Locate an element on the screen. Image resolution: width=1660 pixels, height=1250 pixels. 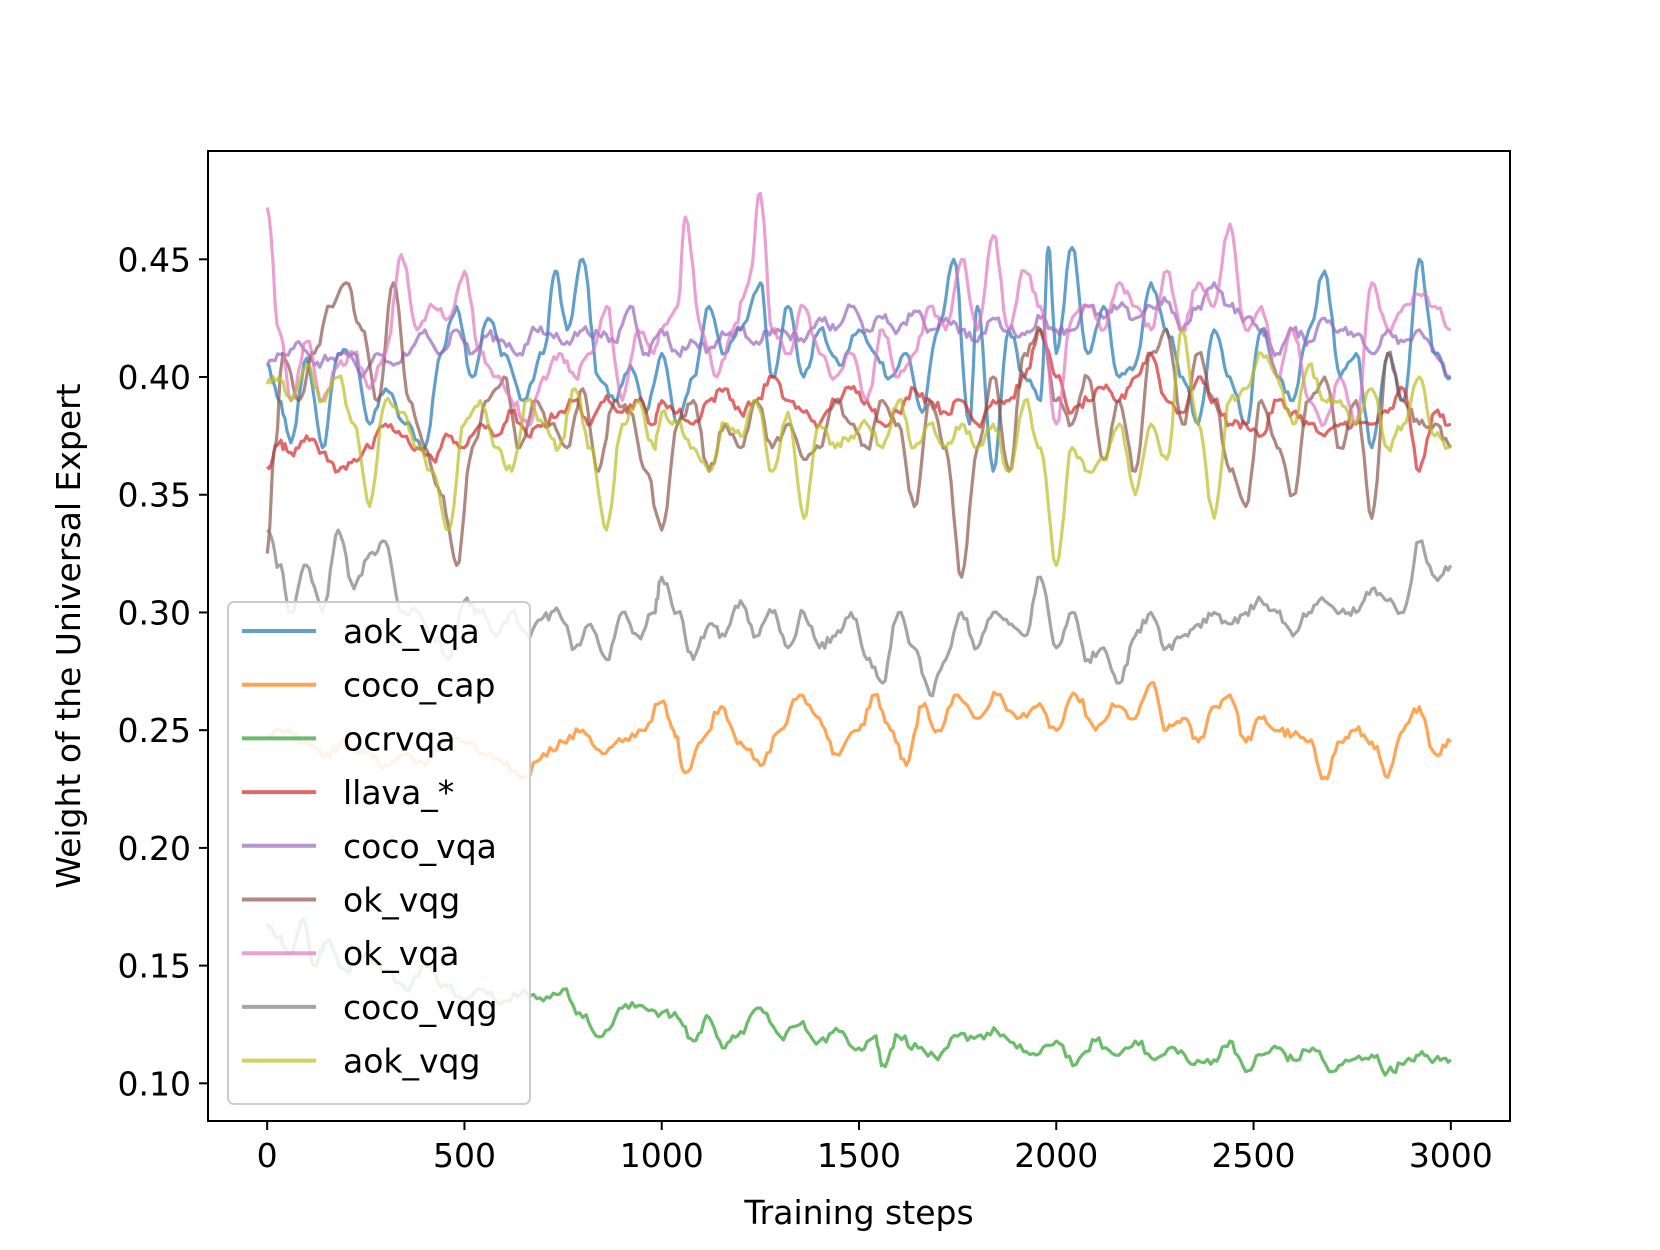
y-tick-label: 0.30 is located at coordinates (154, 612).